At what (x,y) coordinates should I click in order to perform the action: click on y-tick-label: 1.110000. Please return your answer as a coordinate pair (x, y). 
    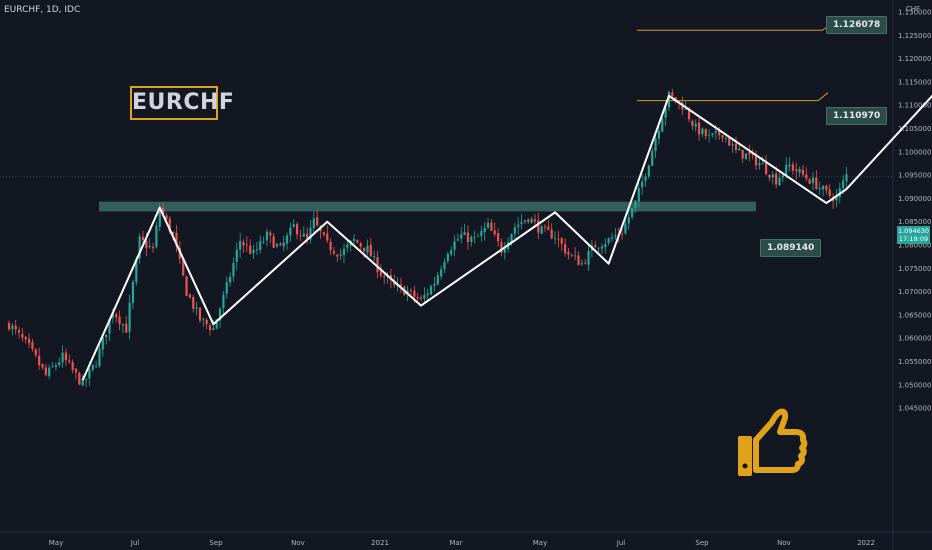
    Looking at the image, I should click on (914, 106).